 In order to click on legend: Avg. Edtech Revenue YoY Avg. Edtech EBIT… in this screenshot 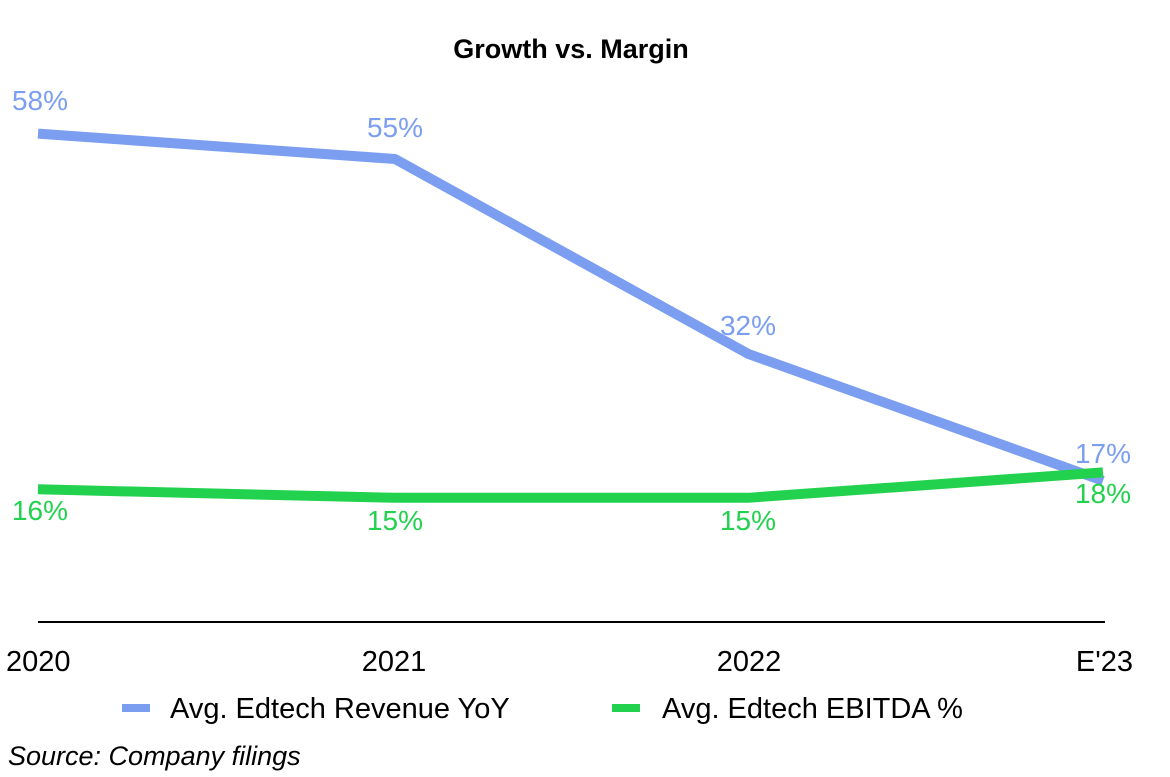, I will do `click(542, 709)`.